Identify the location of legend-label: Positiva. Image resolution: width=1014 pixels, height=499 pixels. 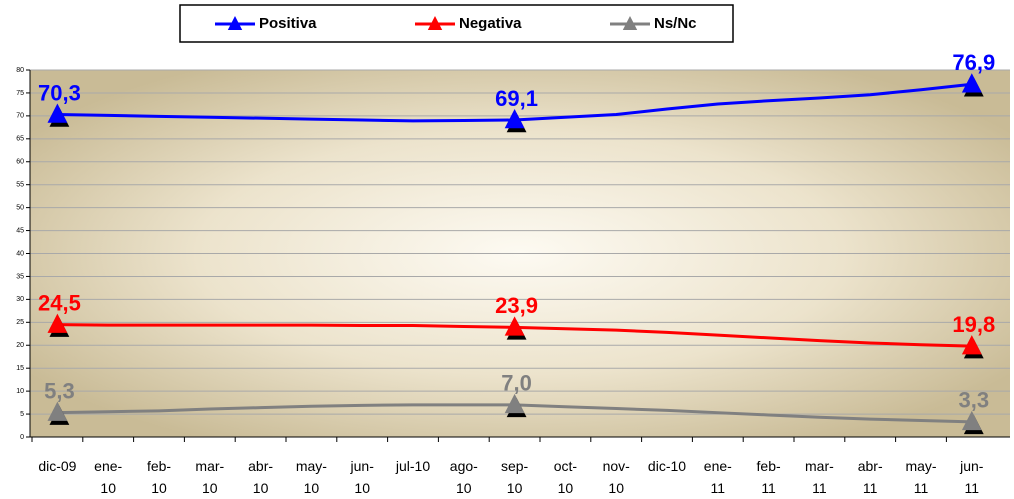
(288, 23).